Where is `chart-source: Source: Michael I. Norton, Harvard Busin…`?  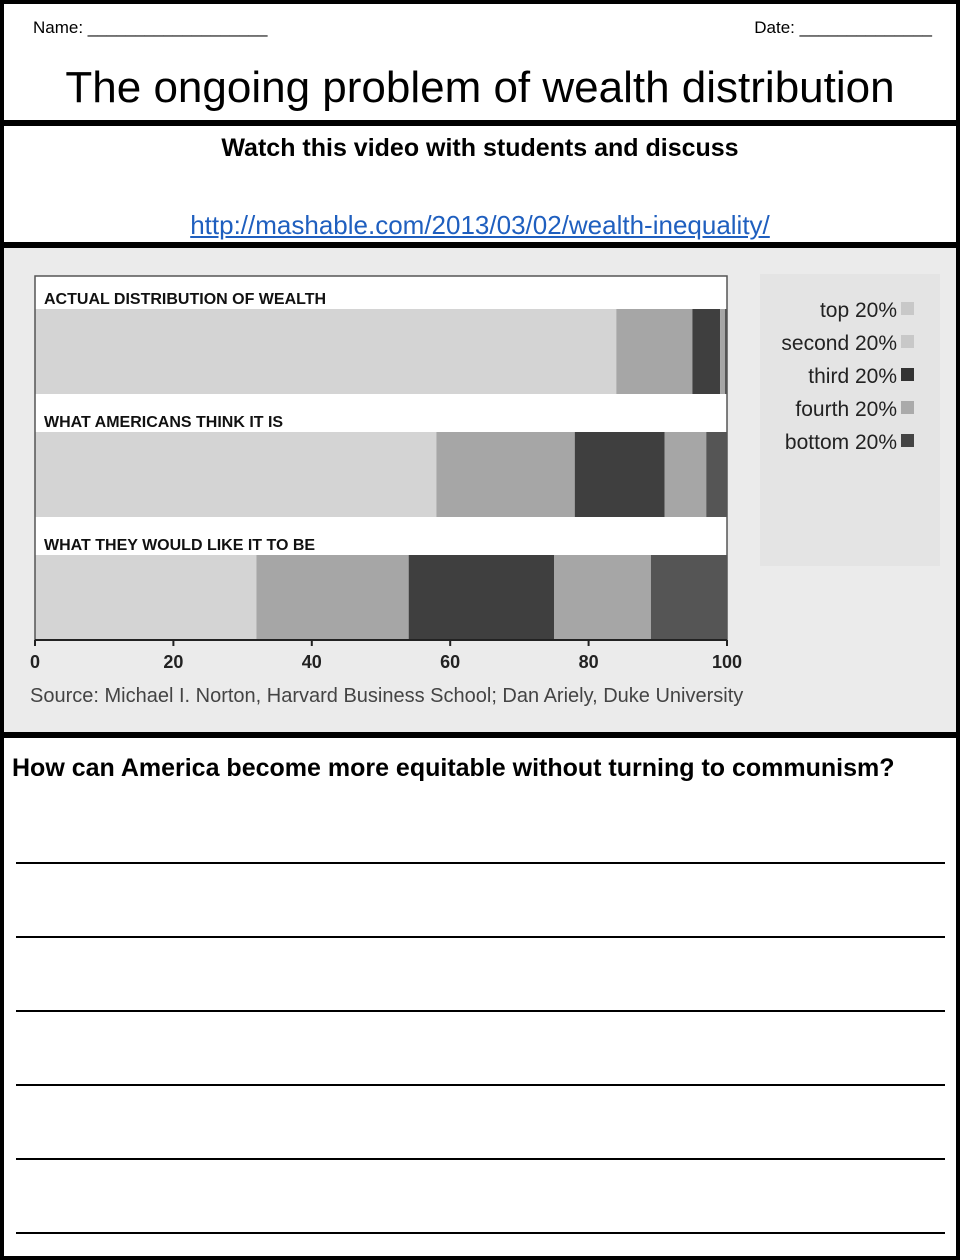 chart-source: Source: Michael I. Norton, Harvard Busin… is located at coordinates (386, 696).